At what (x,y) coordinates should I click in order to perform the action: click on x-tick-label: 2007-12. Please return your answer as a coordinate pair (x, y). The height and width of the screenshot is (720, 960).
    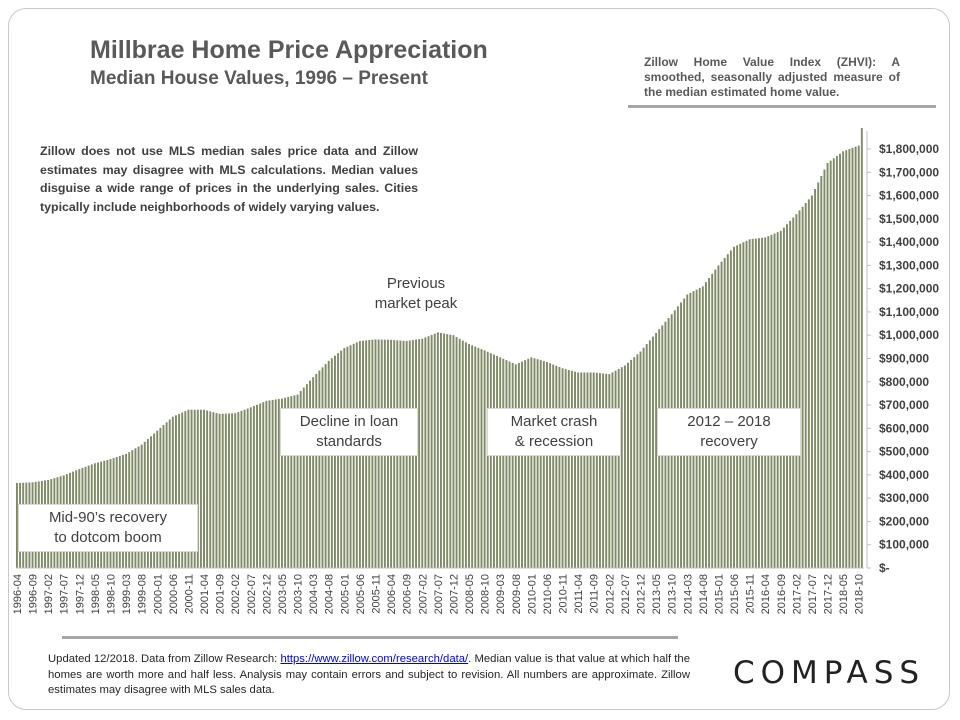
    Looking at the image, I should click on (454, 594).